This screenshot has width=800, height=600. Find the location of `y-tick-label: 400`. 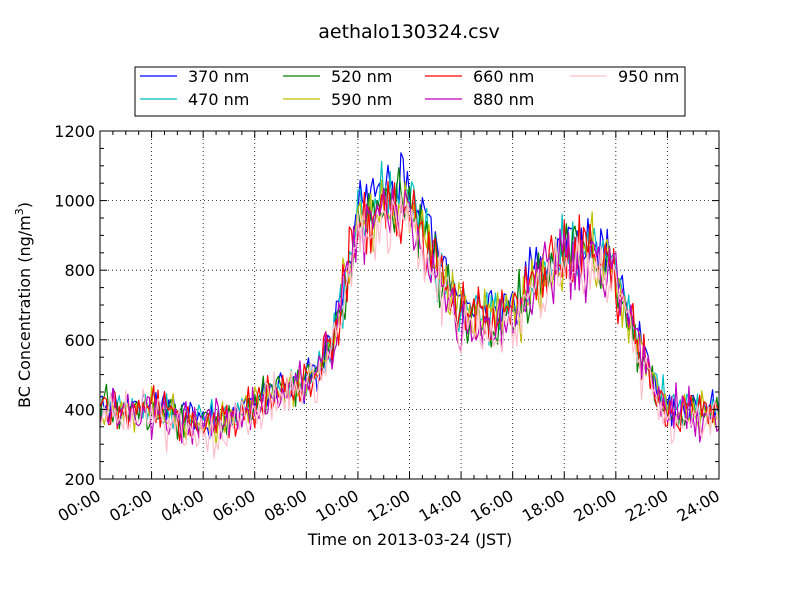

y-tick-label: 400 is located at coordinates (79, 409).